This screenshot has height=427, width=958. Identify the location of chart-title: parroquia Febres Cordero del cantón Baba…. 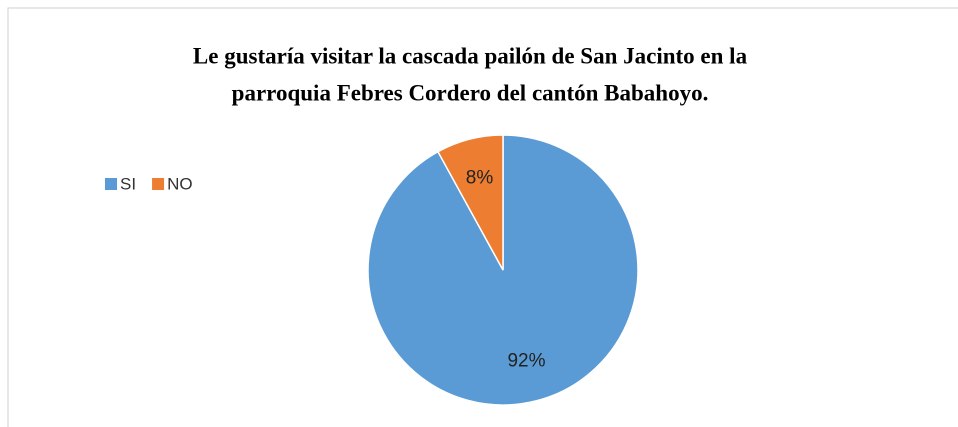
(470, 92).